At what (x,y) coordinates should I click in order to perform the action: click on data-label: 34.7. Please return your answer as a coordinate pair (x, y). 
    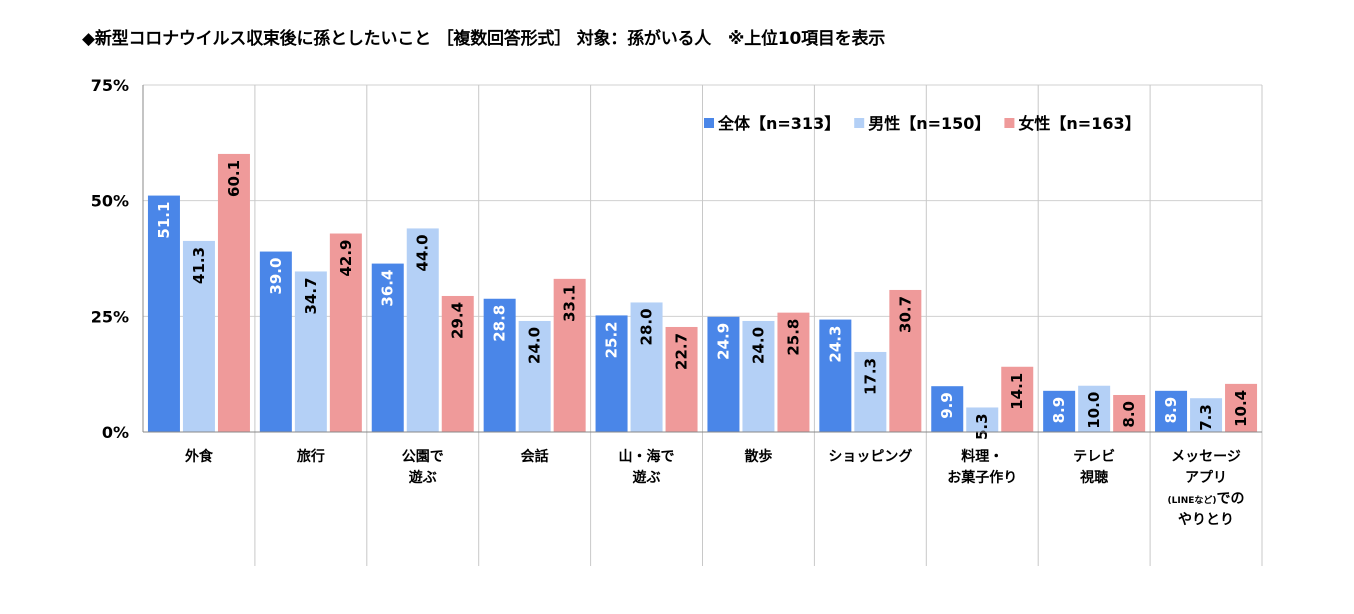
    Looking at the image, I should click on (311, 295).